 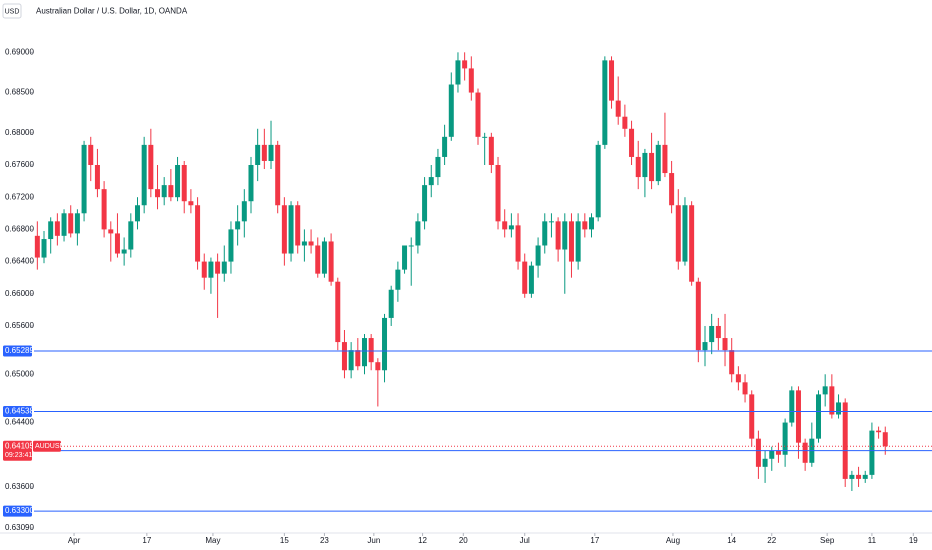 I want to click on price-line-label: 0.63300, so click(x=19, y=510).